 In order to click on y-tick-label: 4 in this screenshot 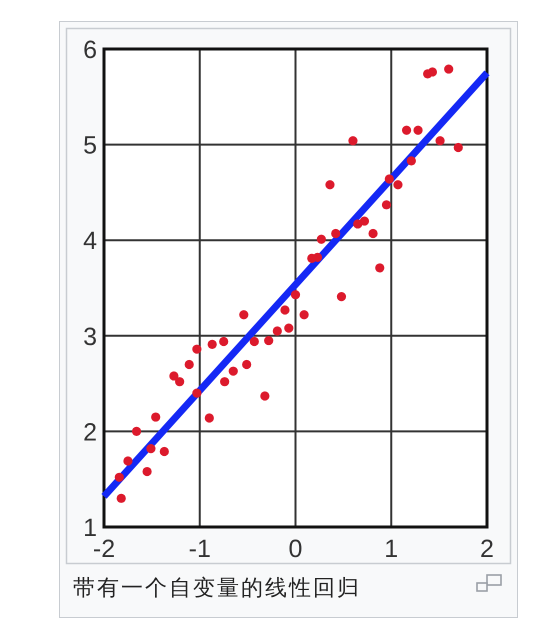, I will do `click(90, 241)`.